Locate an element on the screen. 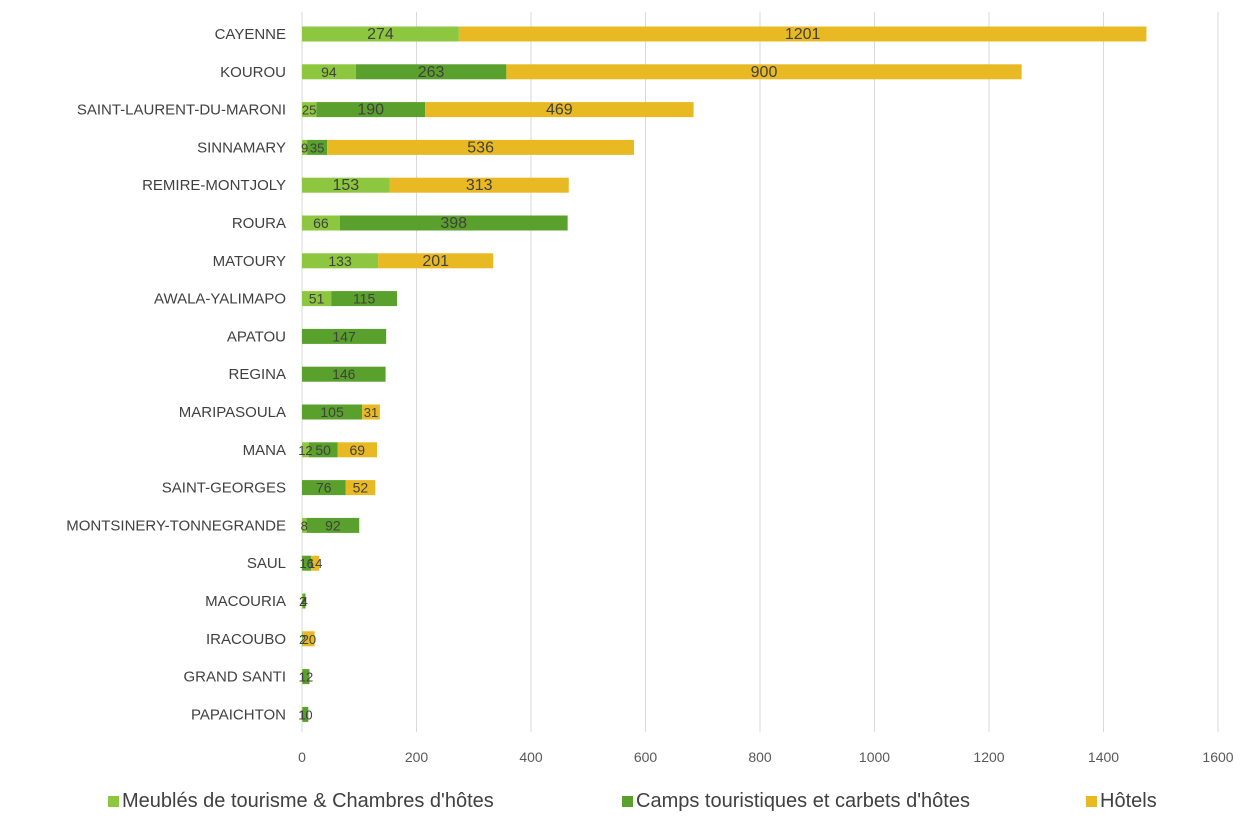 Image resolution: width=1240 pixels, height=819 pixels. data-label: 1201 is located at coordinates (803, 34).